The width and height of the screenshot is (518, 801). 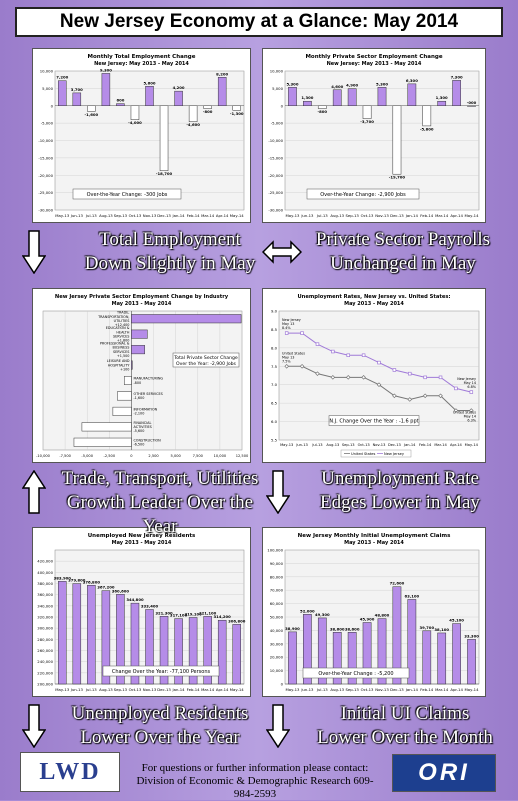 I want to click on x-tick-label: -5,000, so click(x=87, y=456).